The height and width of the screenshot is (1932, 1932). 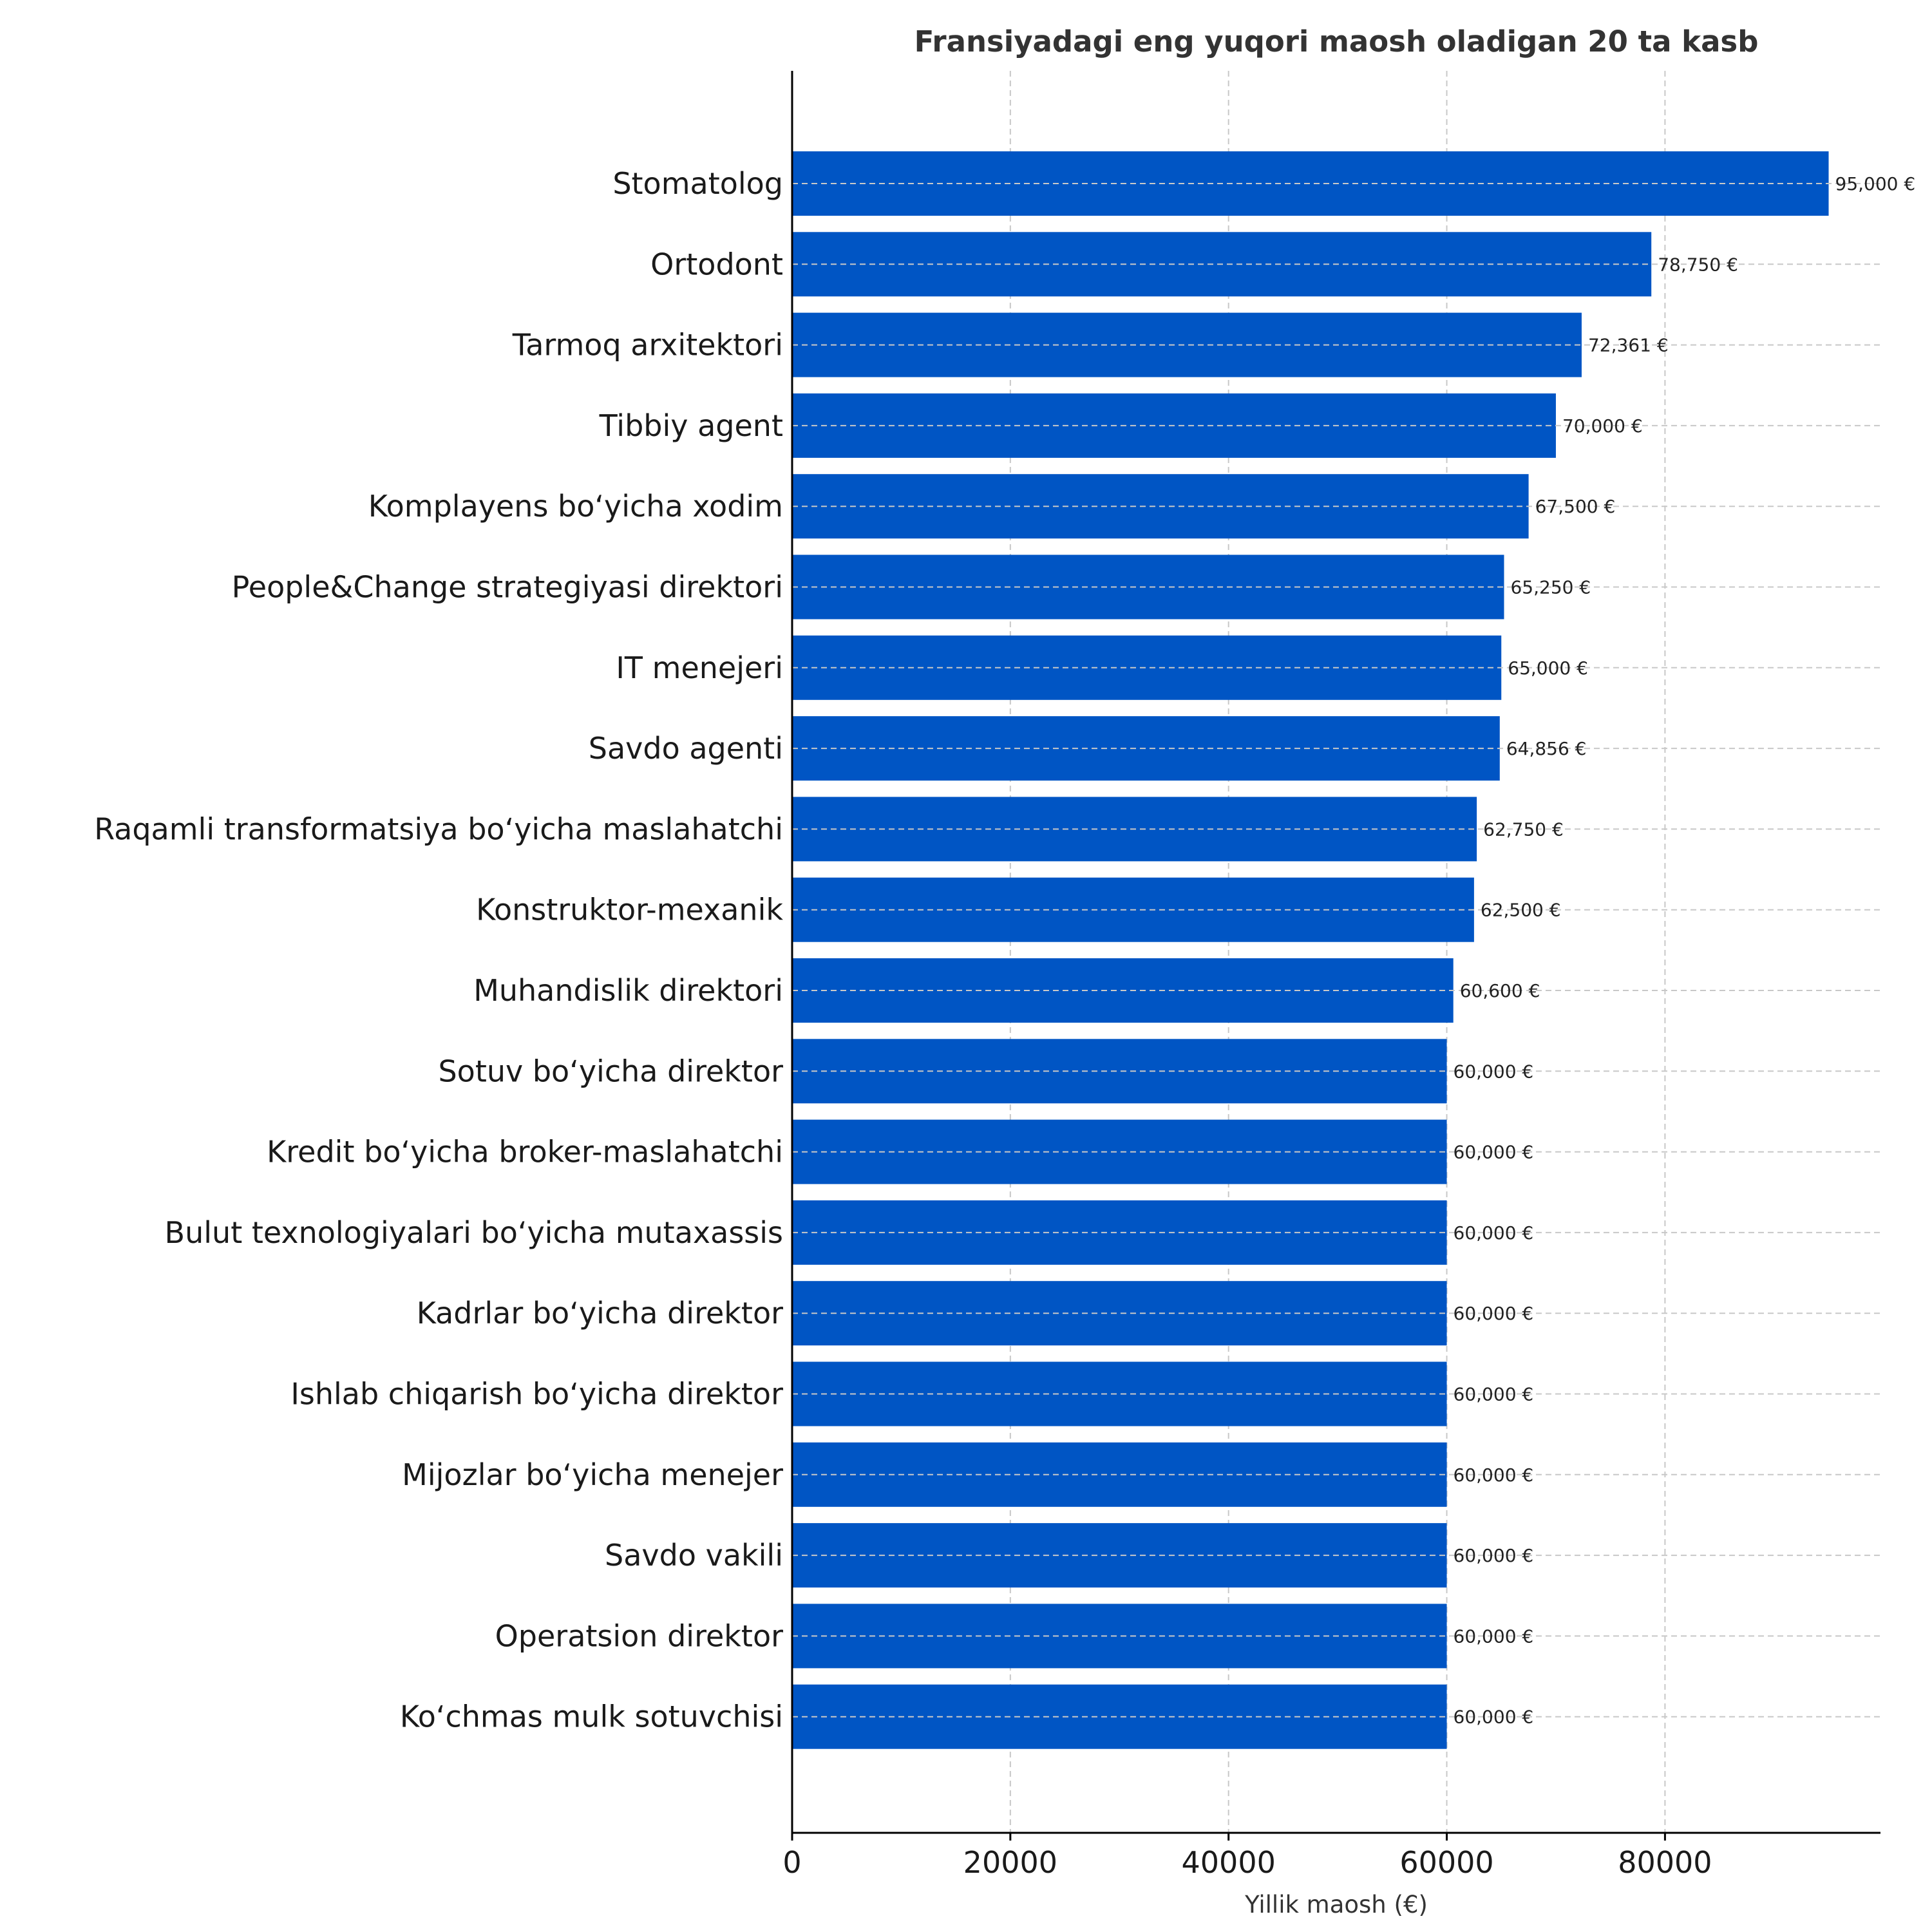 I want to click on data-label: 60,600 €, so click(x=1500, y=990).